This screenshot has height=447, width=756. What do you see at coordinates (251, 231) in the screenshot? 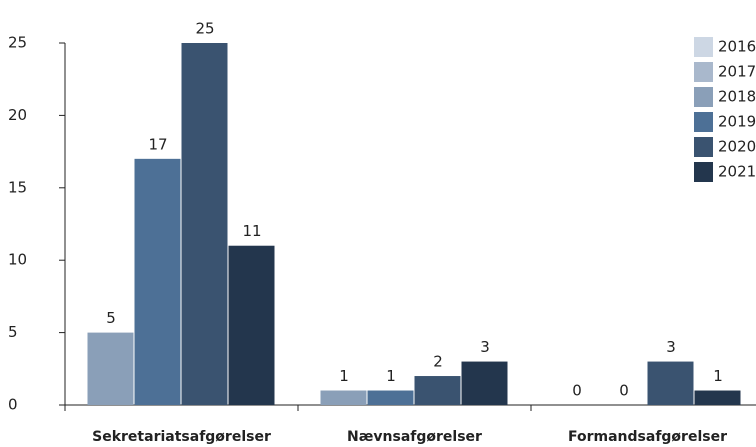
I see `value-label: 11` at bounding box center [251, 231].